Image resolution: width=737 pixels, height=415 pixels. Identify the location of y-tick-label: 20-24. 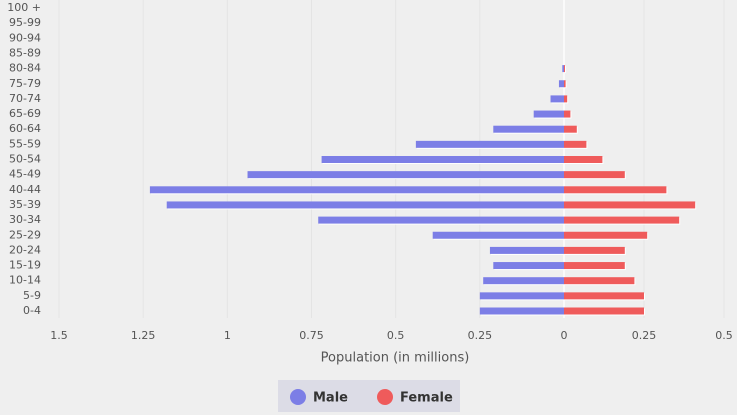
(25, 249).